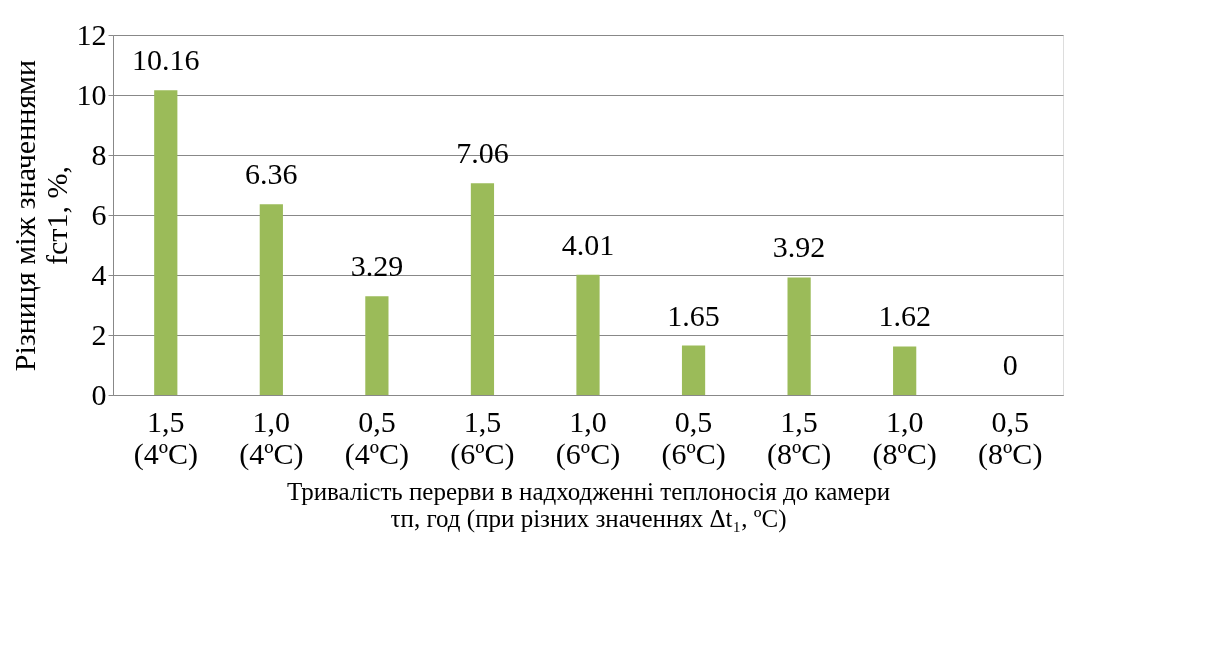 Image resolution: width=1224 pixels, height=668 pixels. What do you see at coordinates (693, 315) in the screenshot?
I see `data-label: 1.65` at bounding box center [693, 315].